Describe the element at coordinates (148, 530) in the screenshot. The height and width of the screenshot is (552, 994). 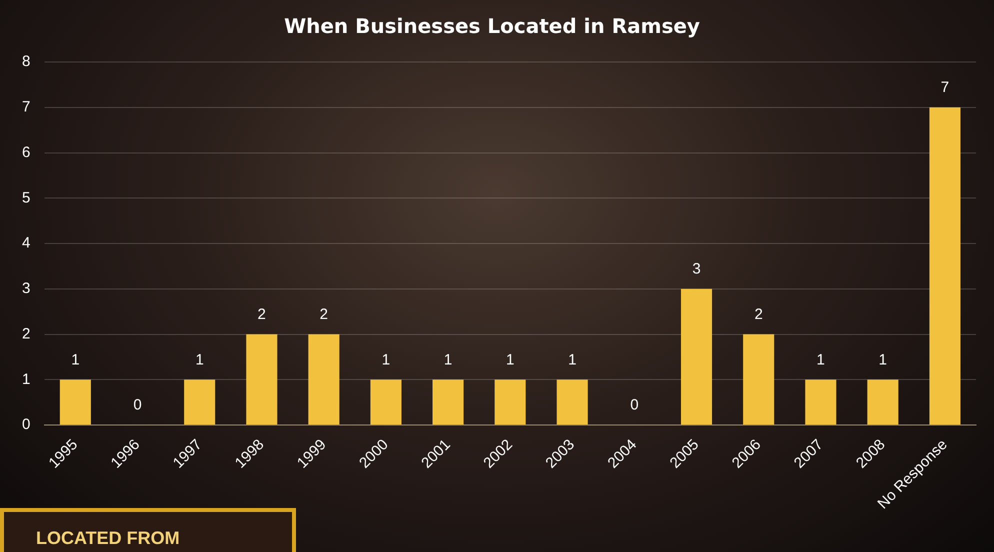
I see `text: LOCATED FROM` at that location.